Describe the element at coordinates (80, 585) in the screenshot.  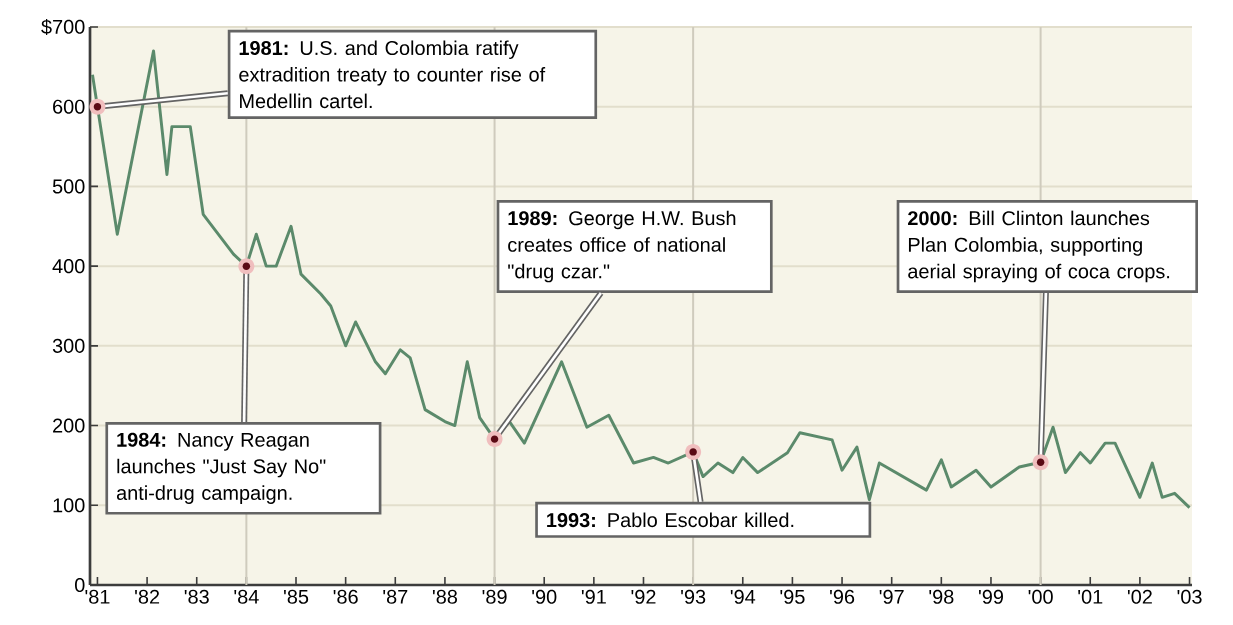
I see `y-tick-label: 0` at that location.